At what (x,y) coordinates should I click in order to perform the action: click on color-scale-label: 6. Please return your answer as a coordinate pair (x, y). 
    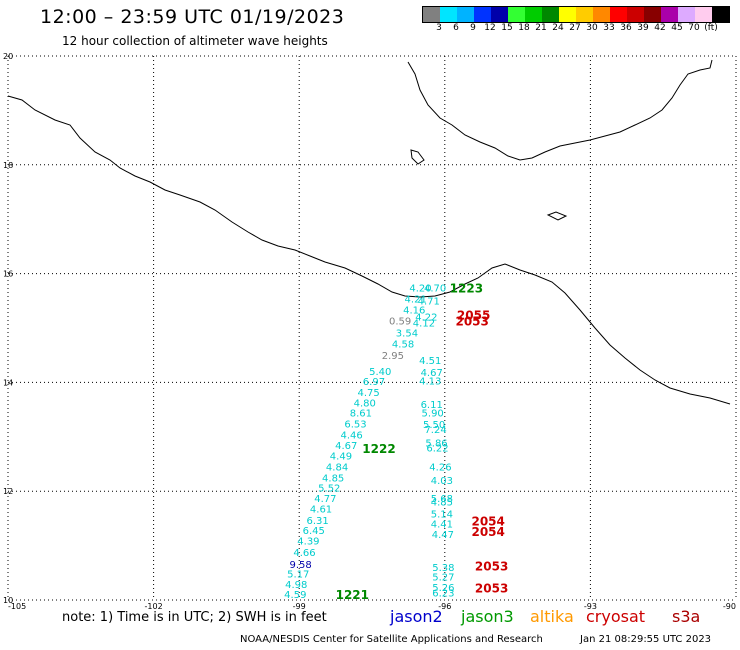
    Looking at the image, I should click on (456, 28).